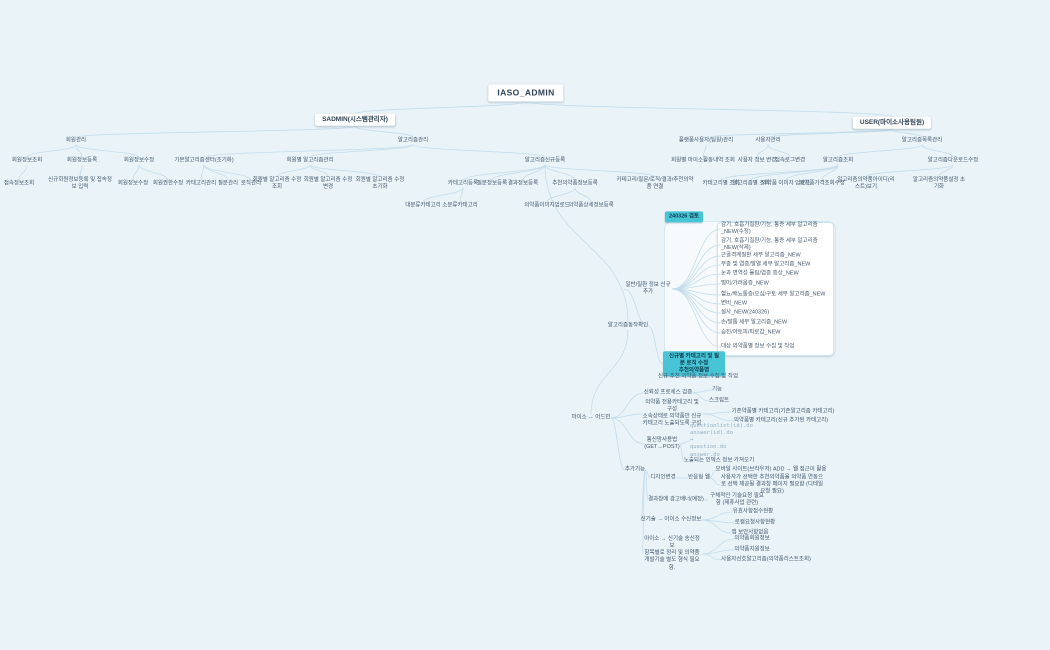 This screenshot has width=1050, height=650. Describe the element at coordinates (76, 140) in the screenshot. I see `node-member-mgmt: 회원관리` at that location.